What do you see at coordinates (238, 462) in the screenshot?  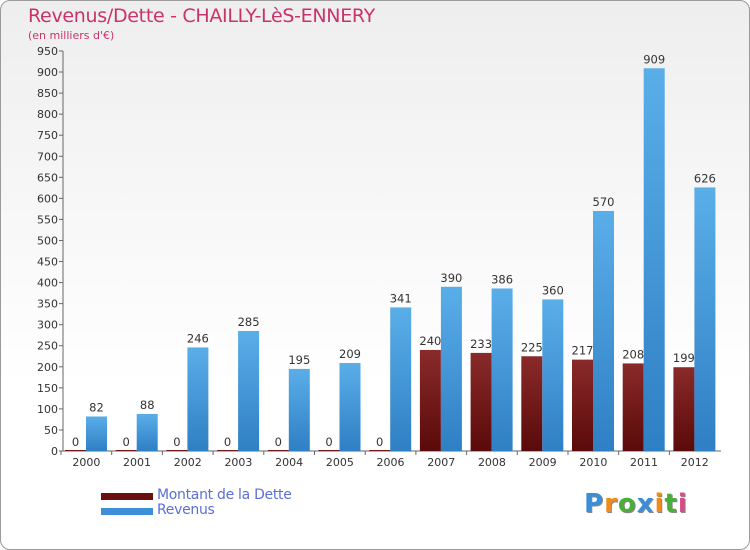 I see `x-tick-label: 2003` at bounding box center [238, 462].